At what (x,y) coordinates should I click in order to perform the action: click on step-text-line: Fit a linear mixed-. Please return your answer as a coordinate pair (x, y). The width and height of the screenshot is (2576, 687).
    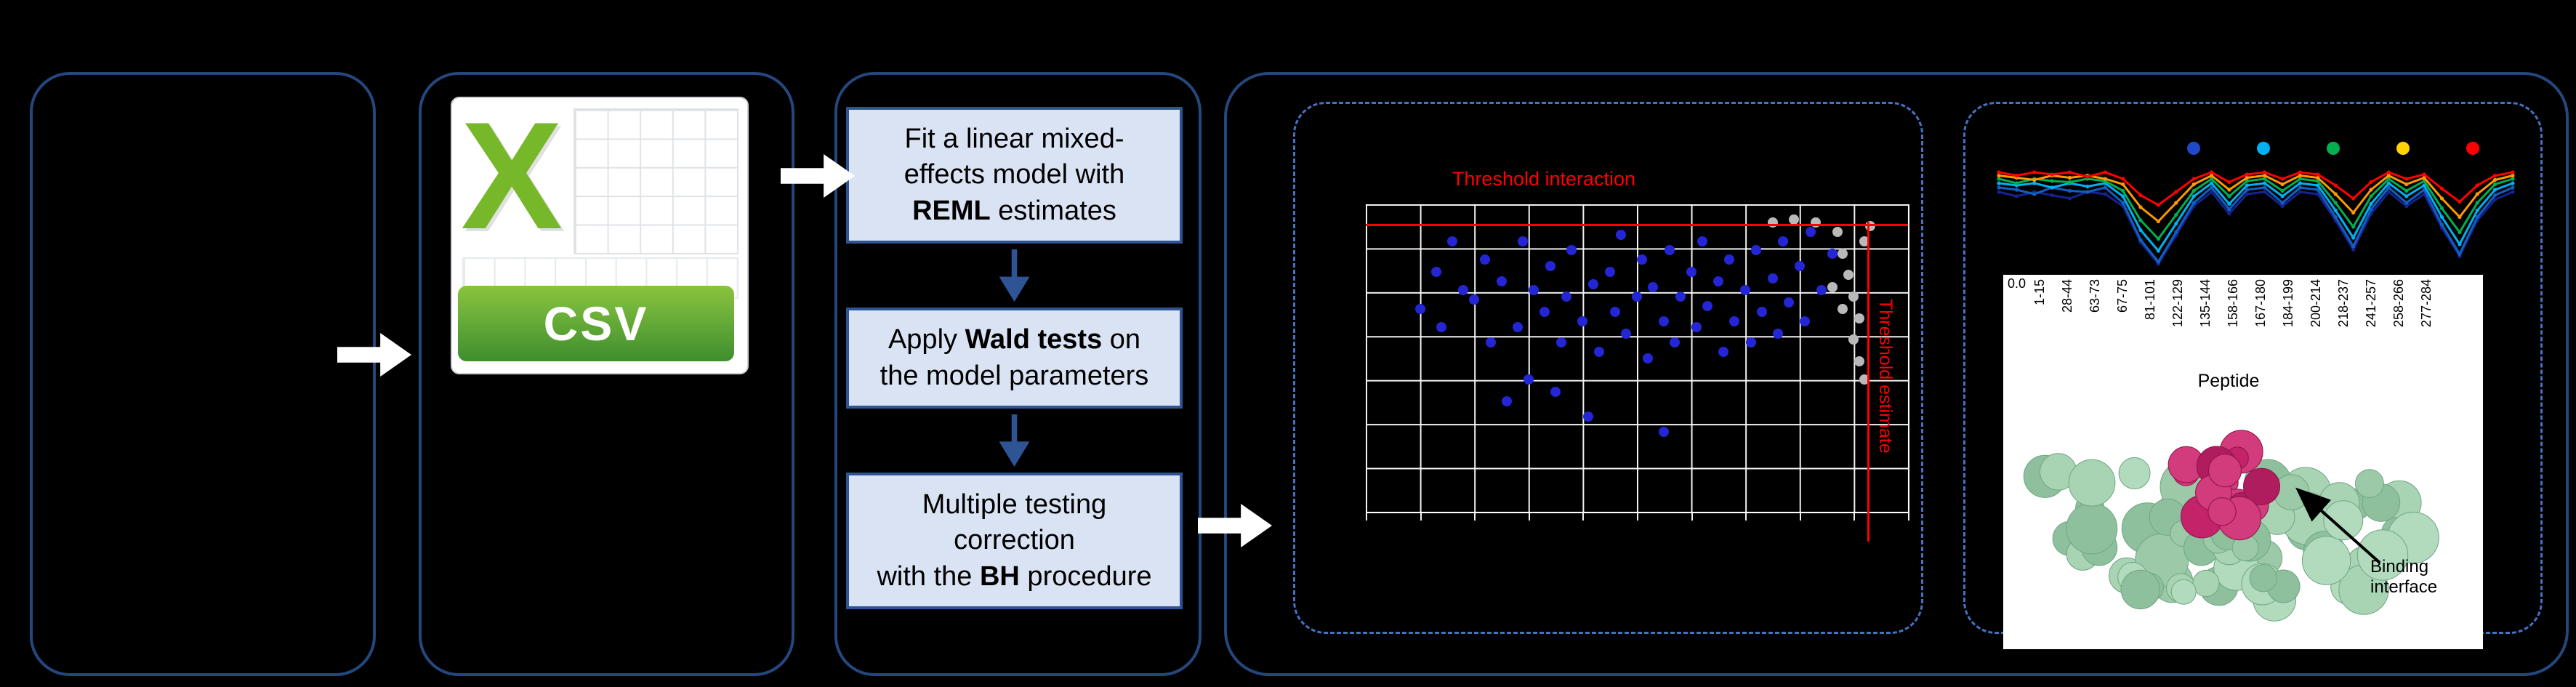
    Looking at the image, I should click on (1014, 139).